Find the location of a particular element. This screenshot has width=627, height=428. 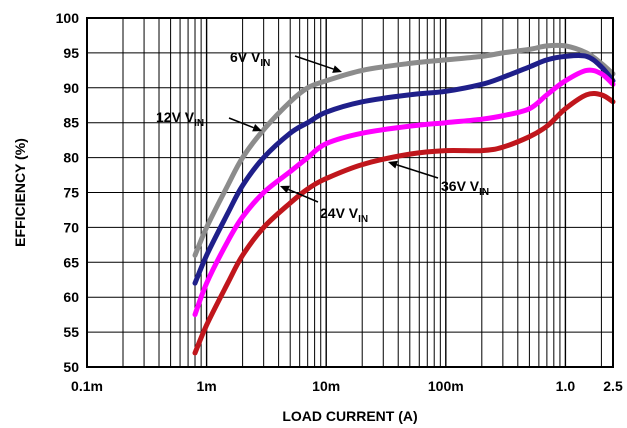

annotation-0: 6V VIN is located at coordinates (286, 61).